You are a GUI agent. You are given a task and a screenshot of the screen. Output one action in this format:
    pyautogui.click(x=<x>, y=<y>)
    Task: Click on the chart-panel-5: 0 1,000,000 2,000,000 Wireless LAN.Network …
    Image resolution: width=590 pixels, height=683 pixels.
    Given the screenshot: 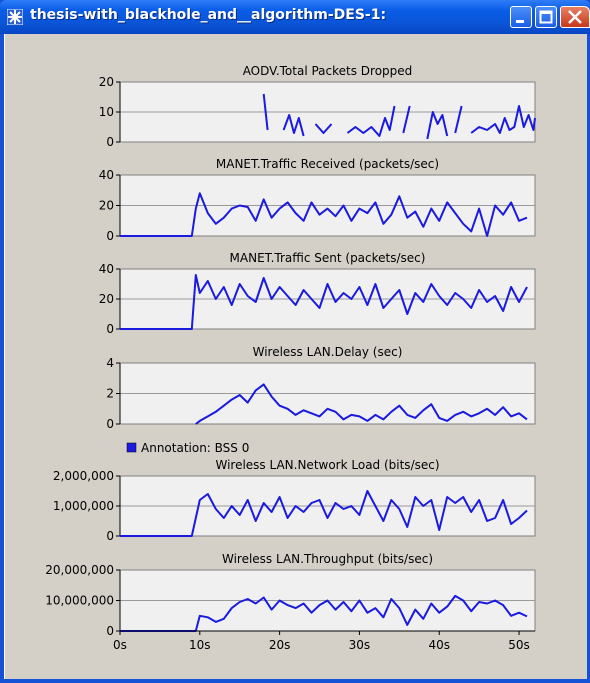 What is the action you would take?
    pyautogui.click(x=294, y=492)
    